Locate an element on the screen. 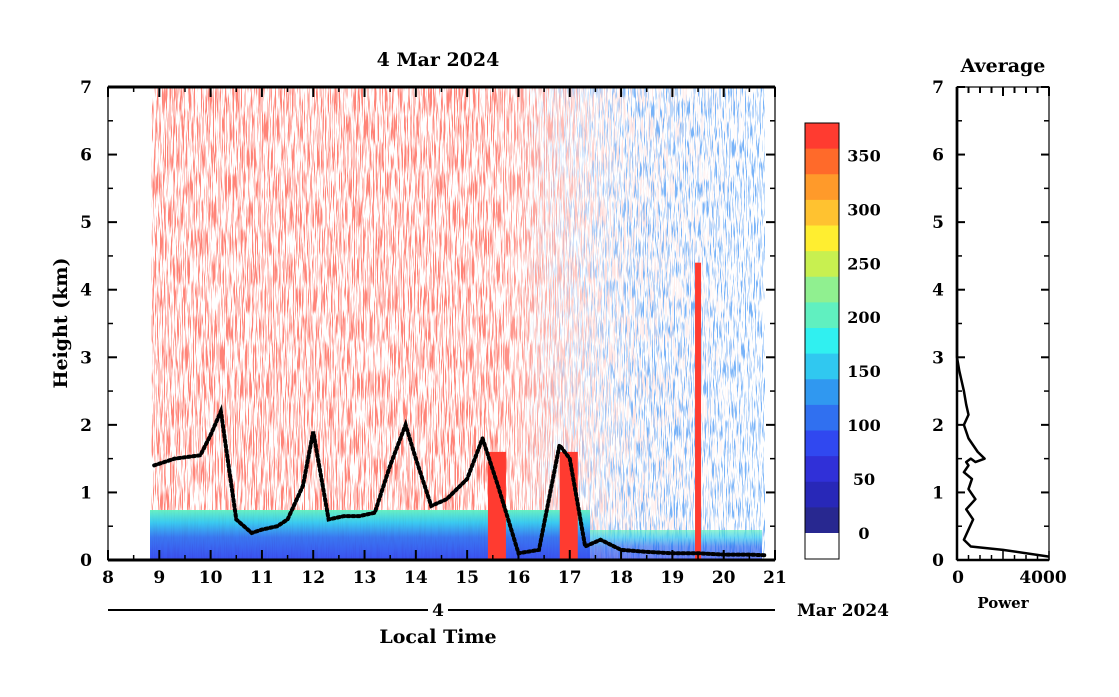  x-tick-label: 21 is located at coordinates (775, 578).